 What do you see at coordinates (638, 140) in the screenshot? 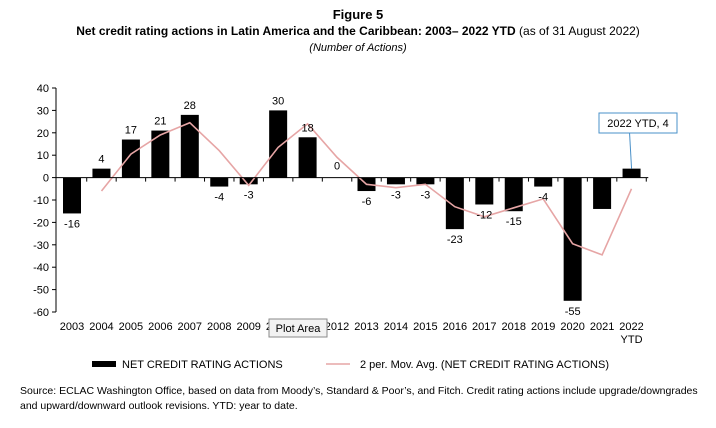
I see `callout-2022: 2022 YTD, 4` at bounding box center [638, 140].